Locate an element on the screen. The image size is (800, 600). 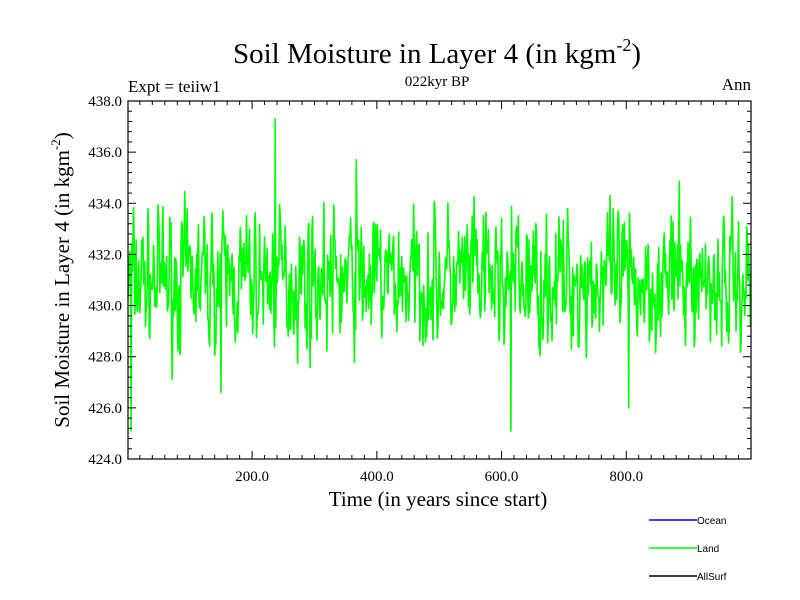
chart-subtitle: 022kyr BP is located at coordinates (437, 82).